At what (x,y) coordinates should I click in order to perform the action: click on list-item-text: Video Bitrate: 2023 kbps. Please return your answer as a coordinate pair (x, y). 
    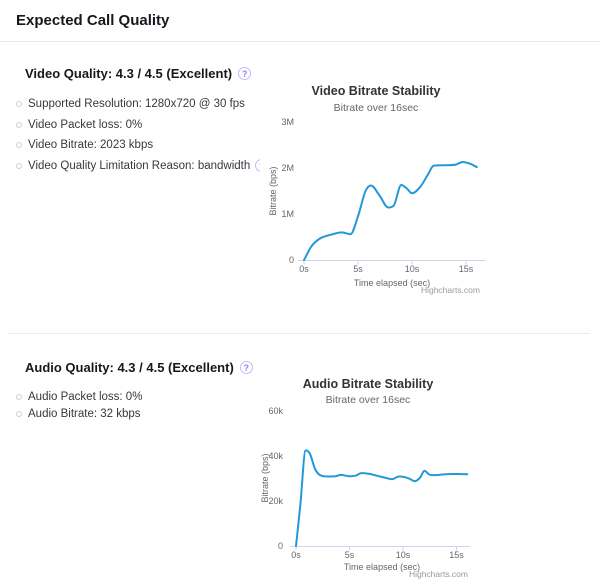
    Looking at the image, I should click on (91, 145).